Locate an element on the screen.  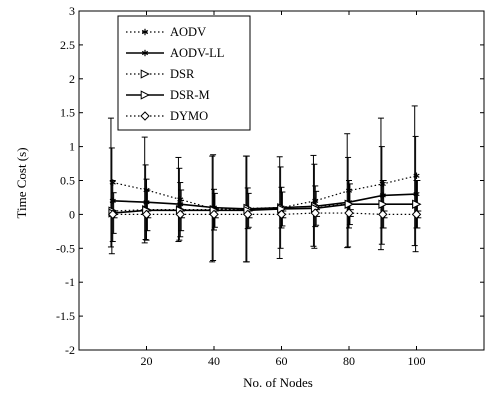
legend-item-2: DSR is located at coordinates (160, 74).